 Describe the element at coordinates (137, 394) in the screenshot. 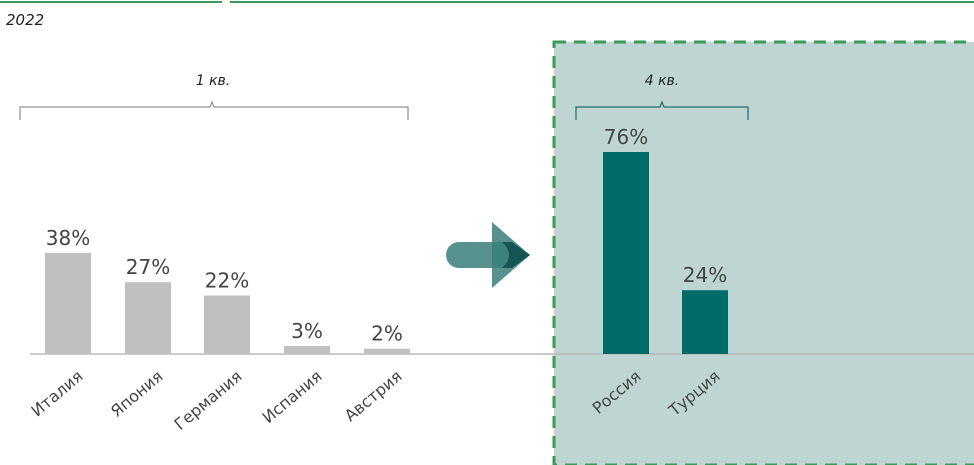

I see `category-label-1-2: Япония` at that location.